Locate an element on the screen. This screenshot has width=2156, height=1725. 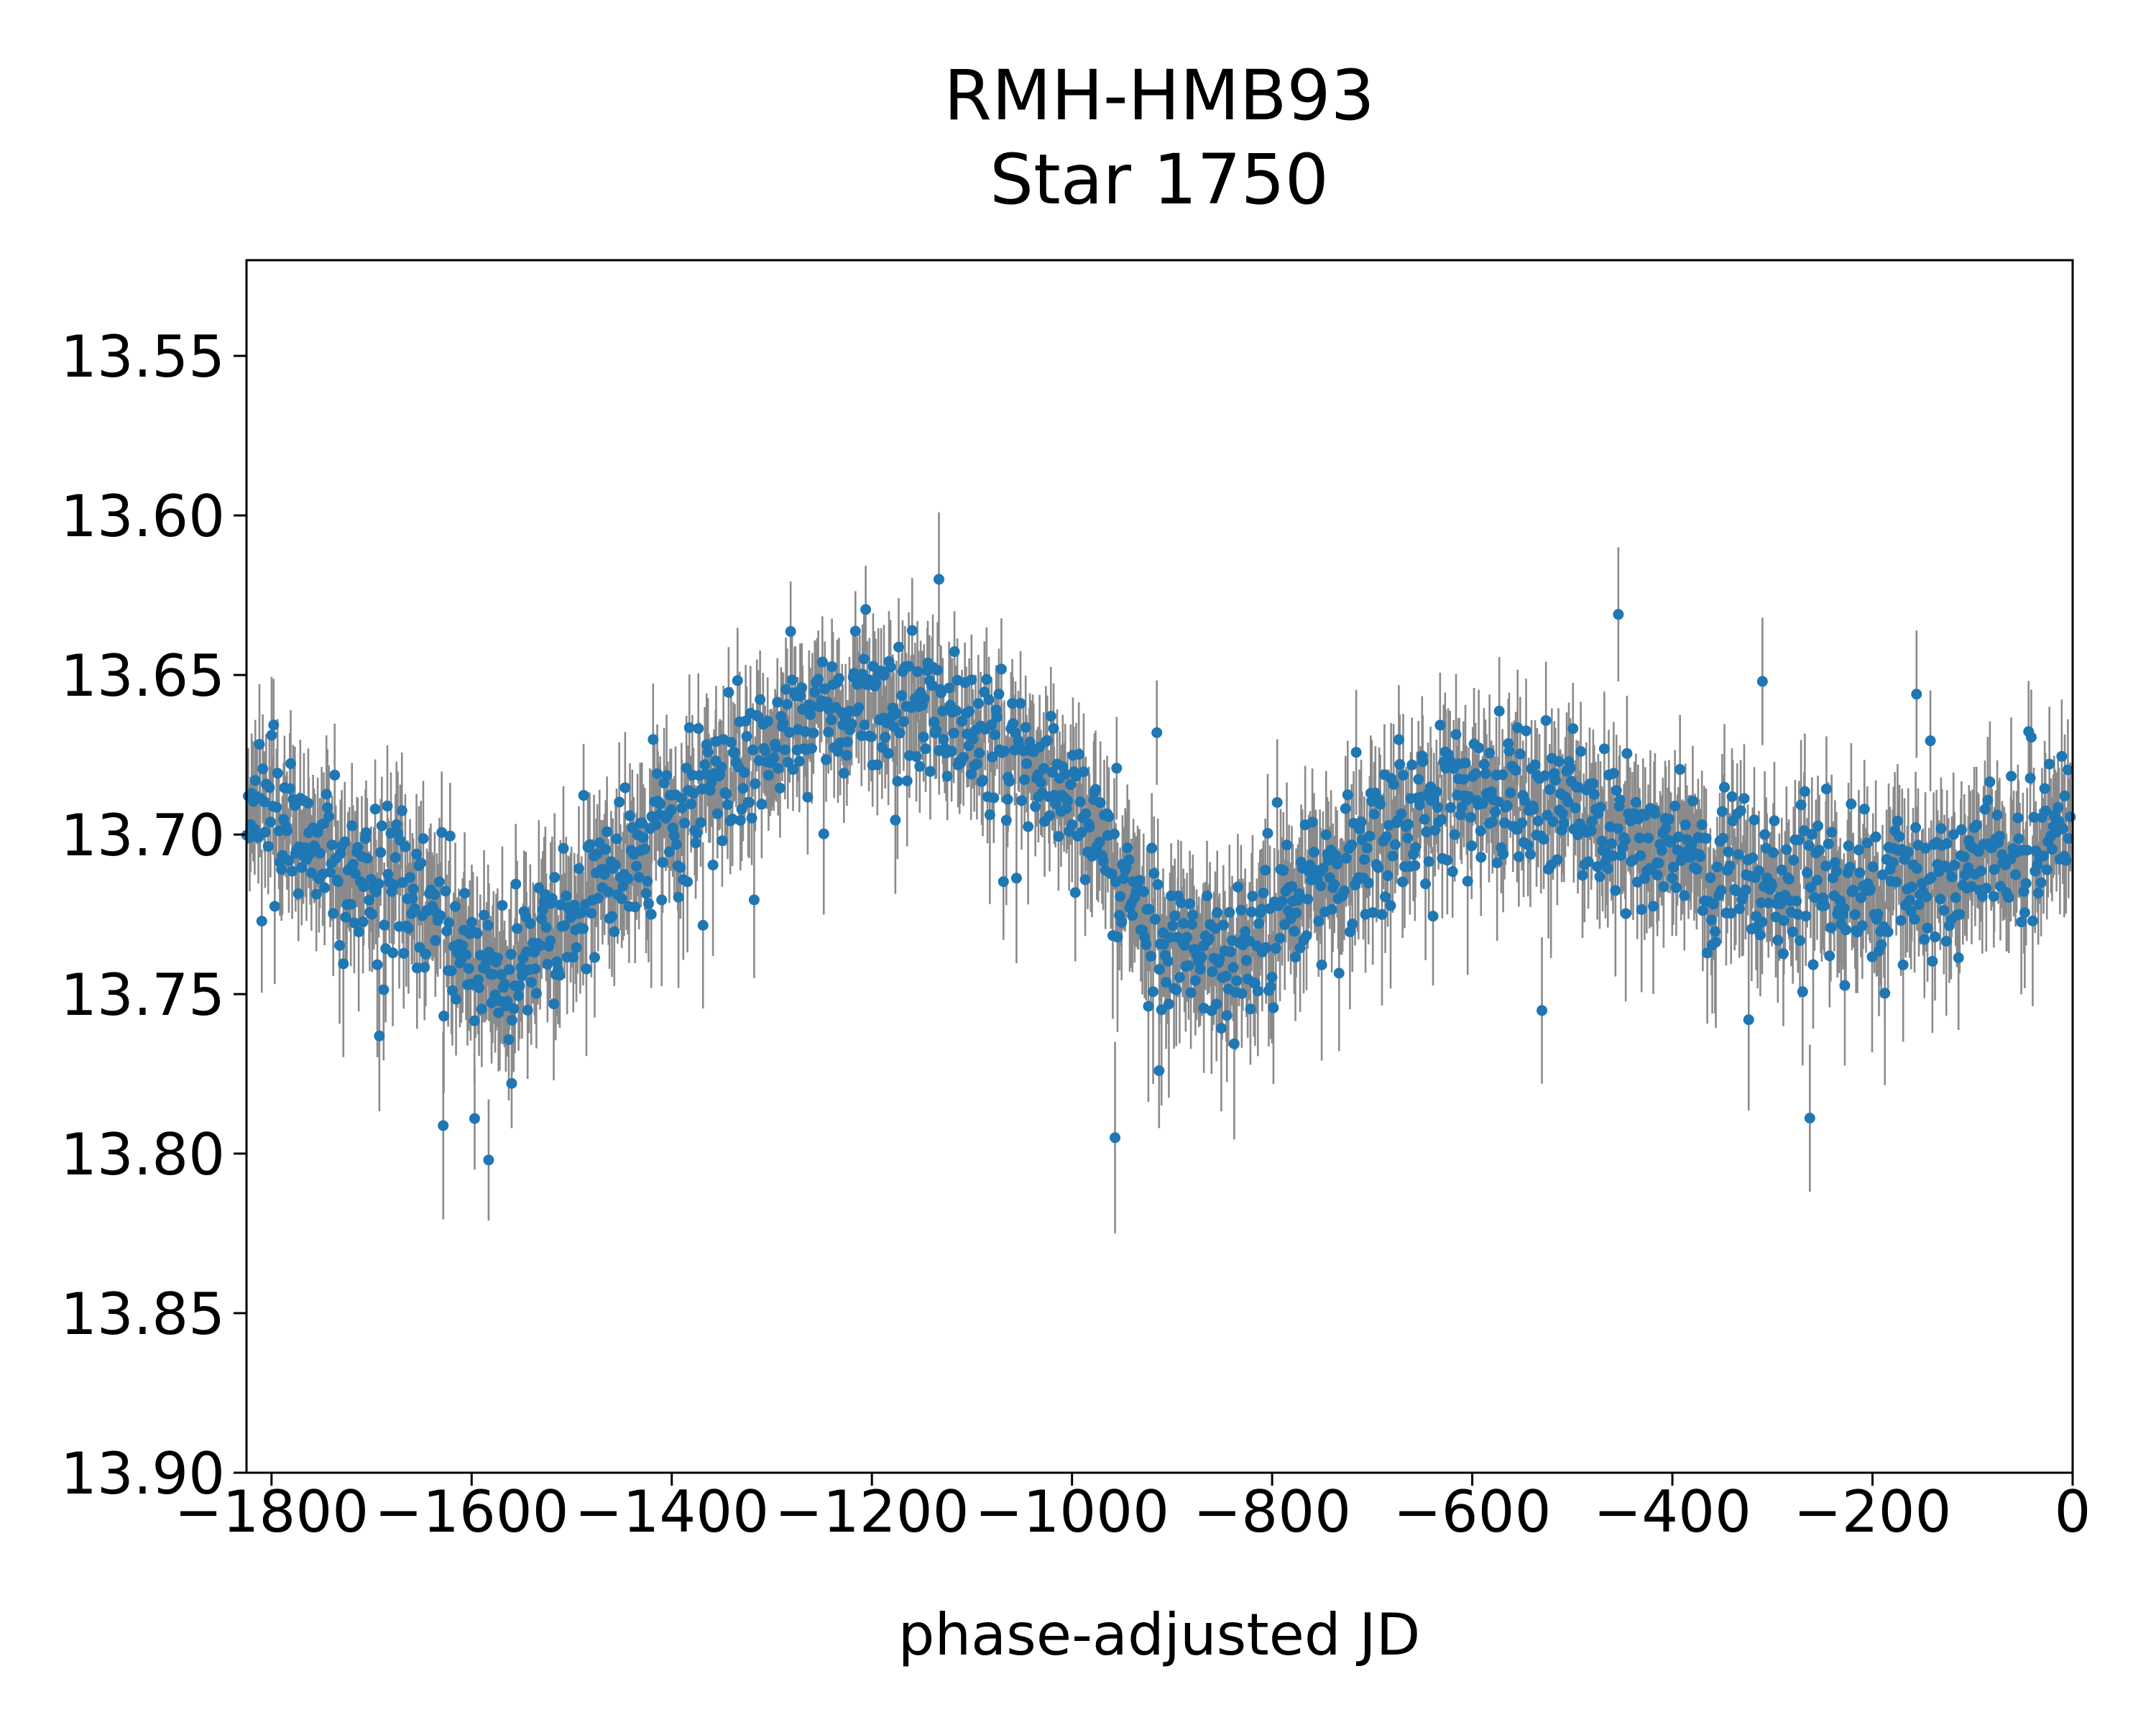
x-tick-label: −800 is located at coordinates (1272, 1511).